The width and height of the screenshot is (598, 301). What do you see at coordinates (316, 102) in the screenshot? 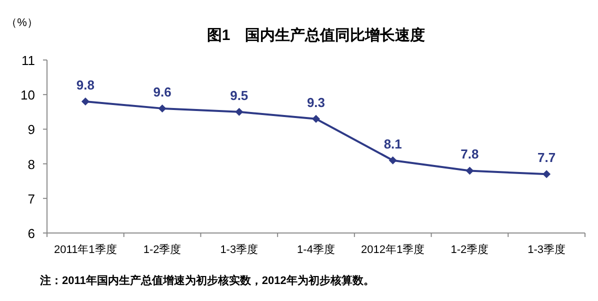
I see `data-label: 9.3` at bounding box center [316, 102].